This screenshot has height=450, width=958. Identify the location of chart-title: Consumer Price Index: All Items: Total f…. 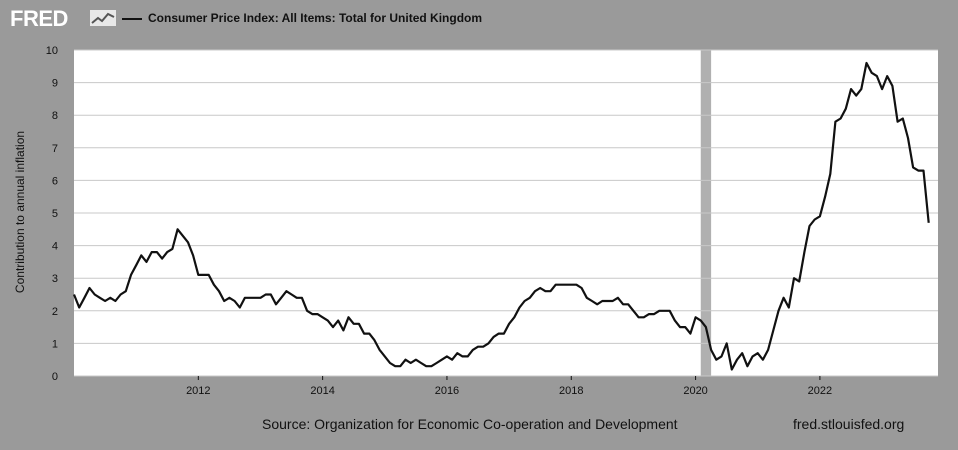
(315, 18).